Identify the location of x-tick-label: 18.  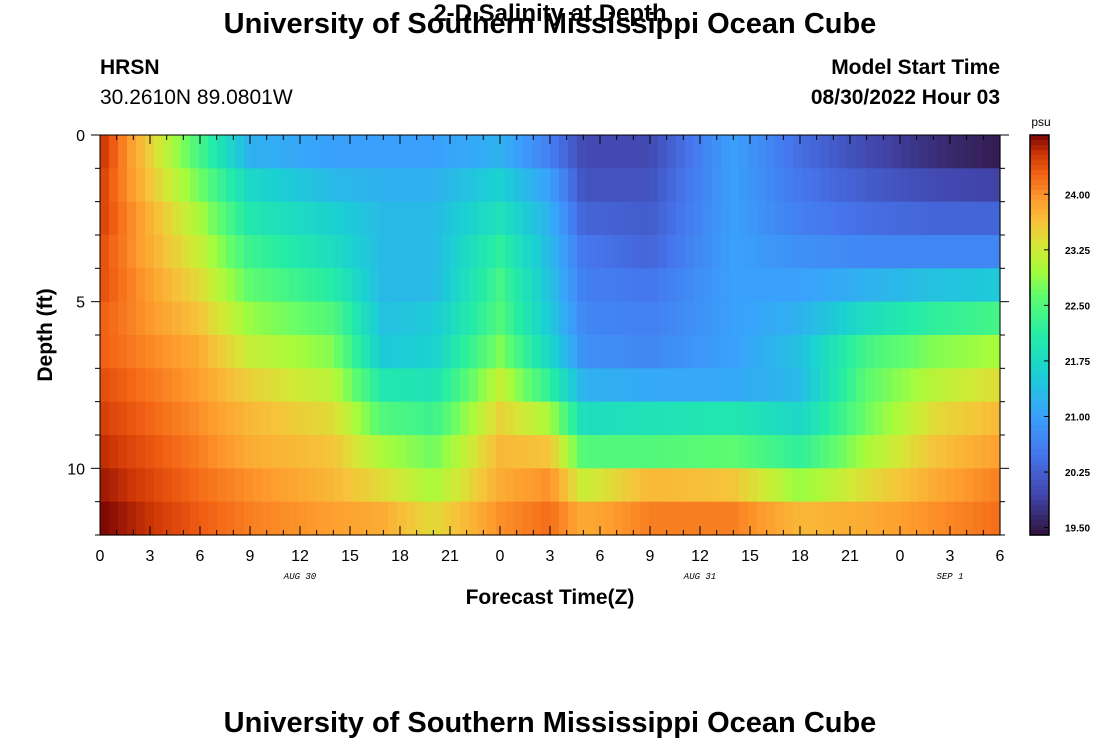
(800, 556).